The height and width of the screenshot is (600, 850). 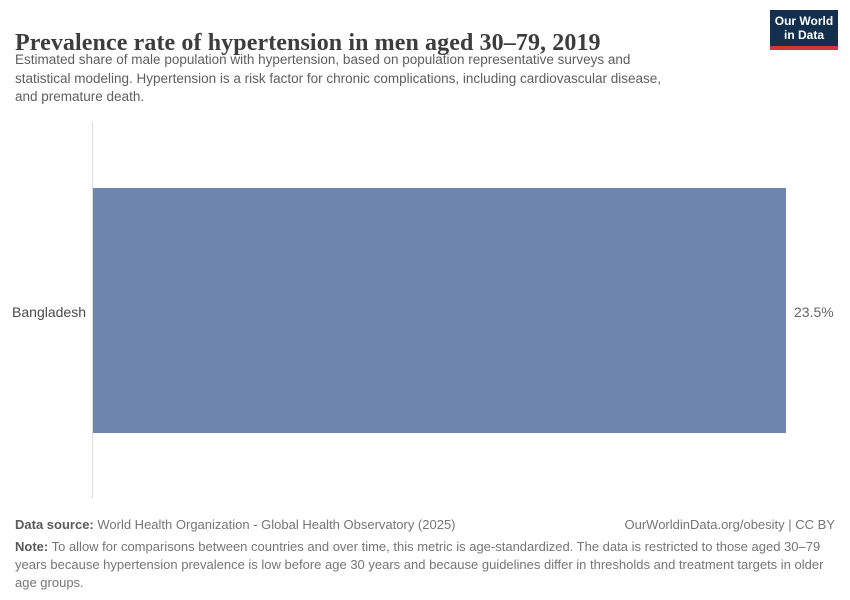 What do you see at coordinates (80, 96) in the screenshot?
I see `chart-subtitle-line: and premature death.` at bounding box center [80, 96].